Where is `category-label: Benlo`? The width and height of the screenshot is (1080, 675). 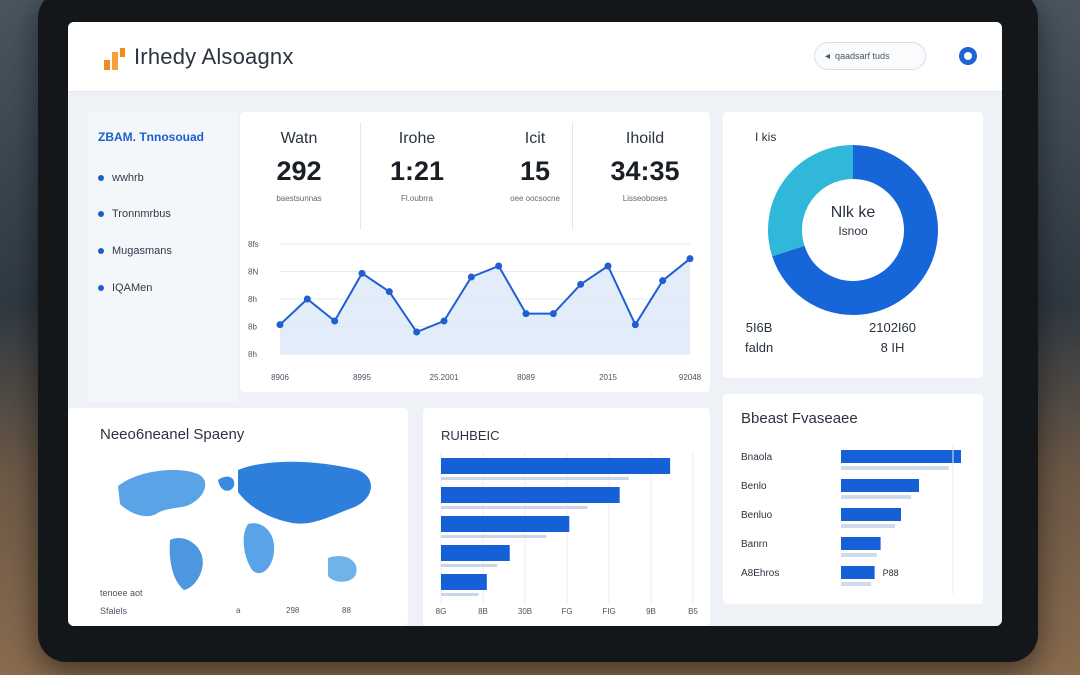
category-label: Benlo is located at coordinates (754, 486).